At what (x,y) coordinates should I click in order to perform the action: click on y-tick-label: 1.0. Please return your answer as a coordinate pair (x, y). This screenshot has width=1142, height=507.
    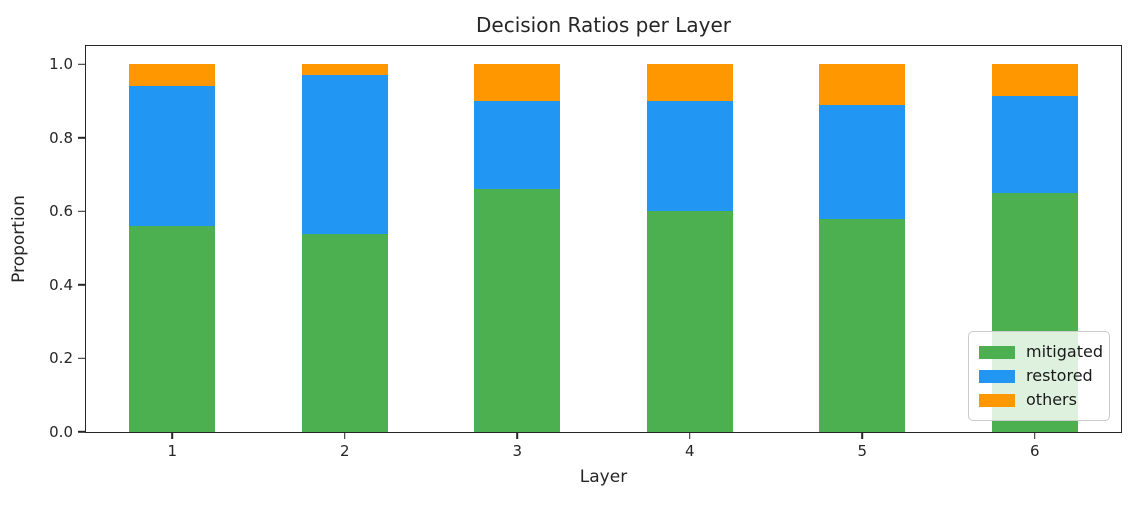
    Looking at the image, I should click on (61, 64).